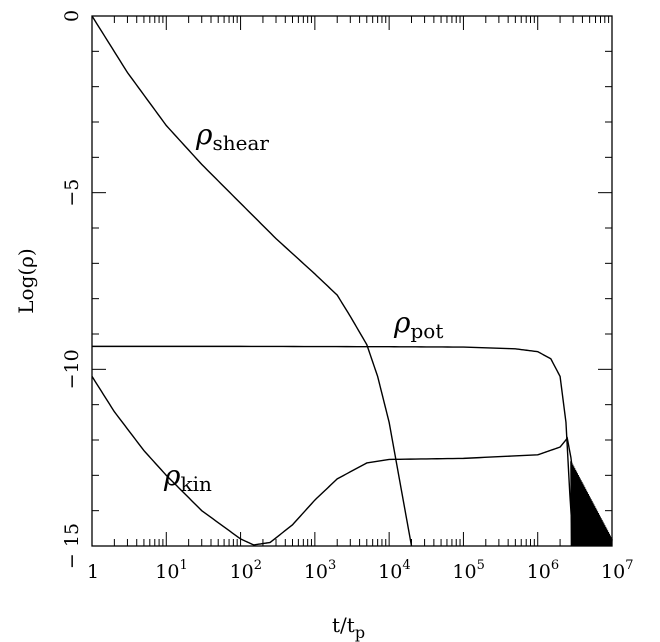 The image size is (660, 642). I want to click on x-tick-label: 10⁷, so click(617, 570).